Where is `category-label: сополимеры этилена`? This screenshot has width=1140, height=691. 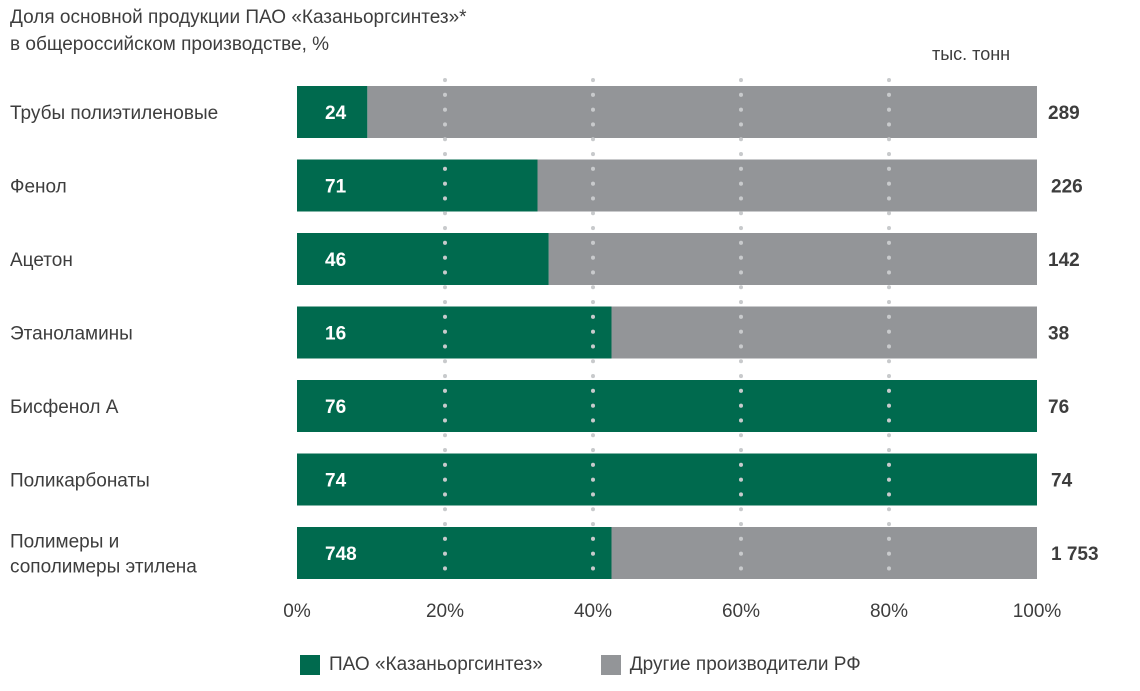
category-label: сополимеры этилена is located at coordinates (103, 567).